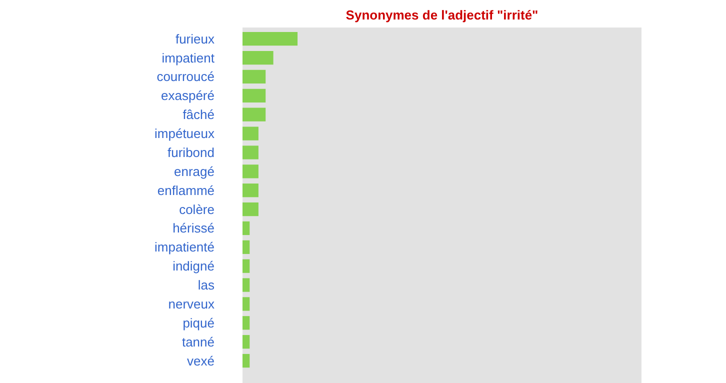 This screenshot has height=383, width=726. Describe the element at coordinates (184, 134) in the screenshot. I see `y-tick-label: impétueux` at that location.